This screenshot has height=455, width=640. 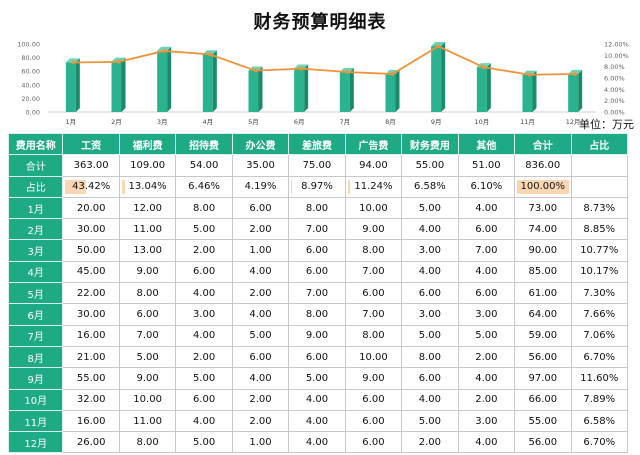 What do you see at coordinates (28, 45) in the screenshot?
I see `y-tick-label-left: 100.00` at bounding box center [28, 45].